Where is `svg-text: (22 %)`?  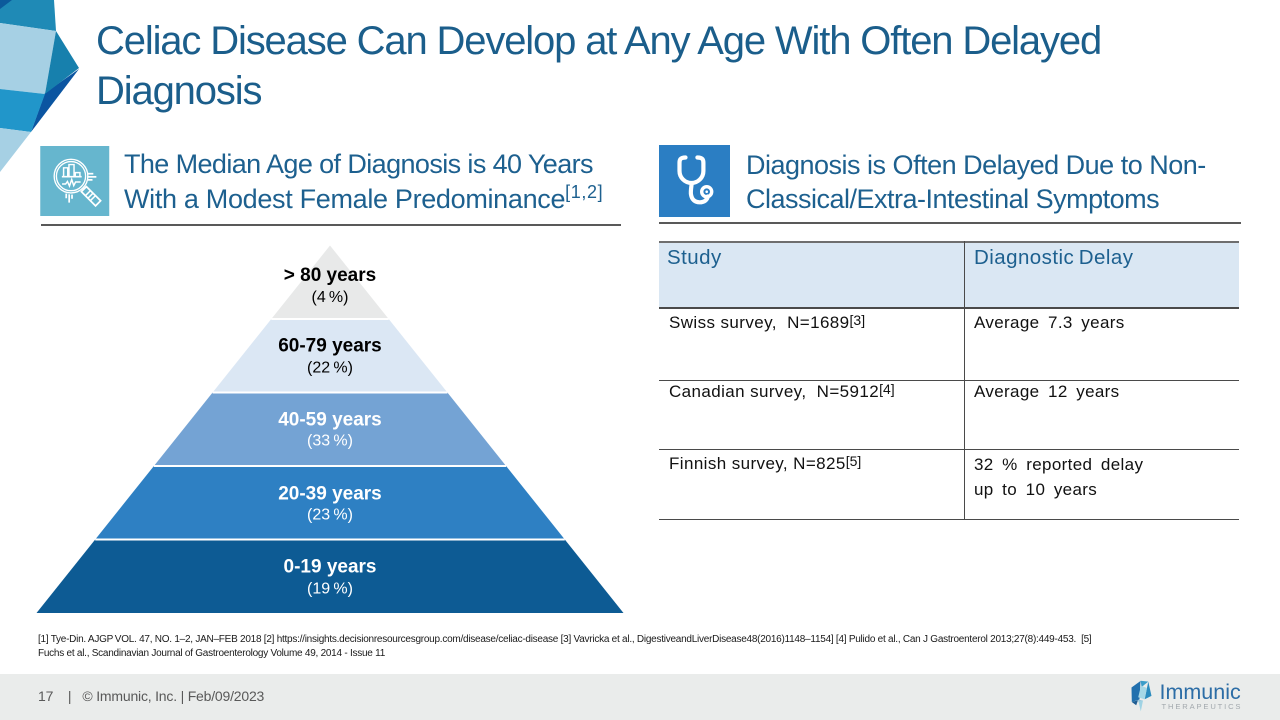
svg-text: (22 %) is located at coordinates (330, 368).